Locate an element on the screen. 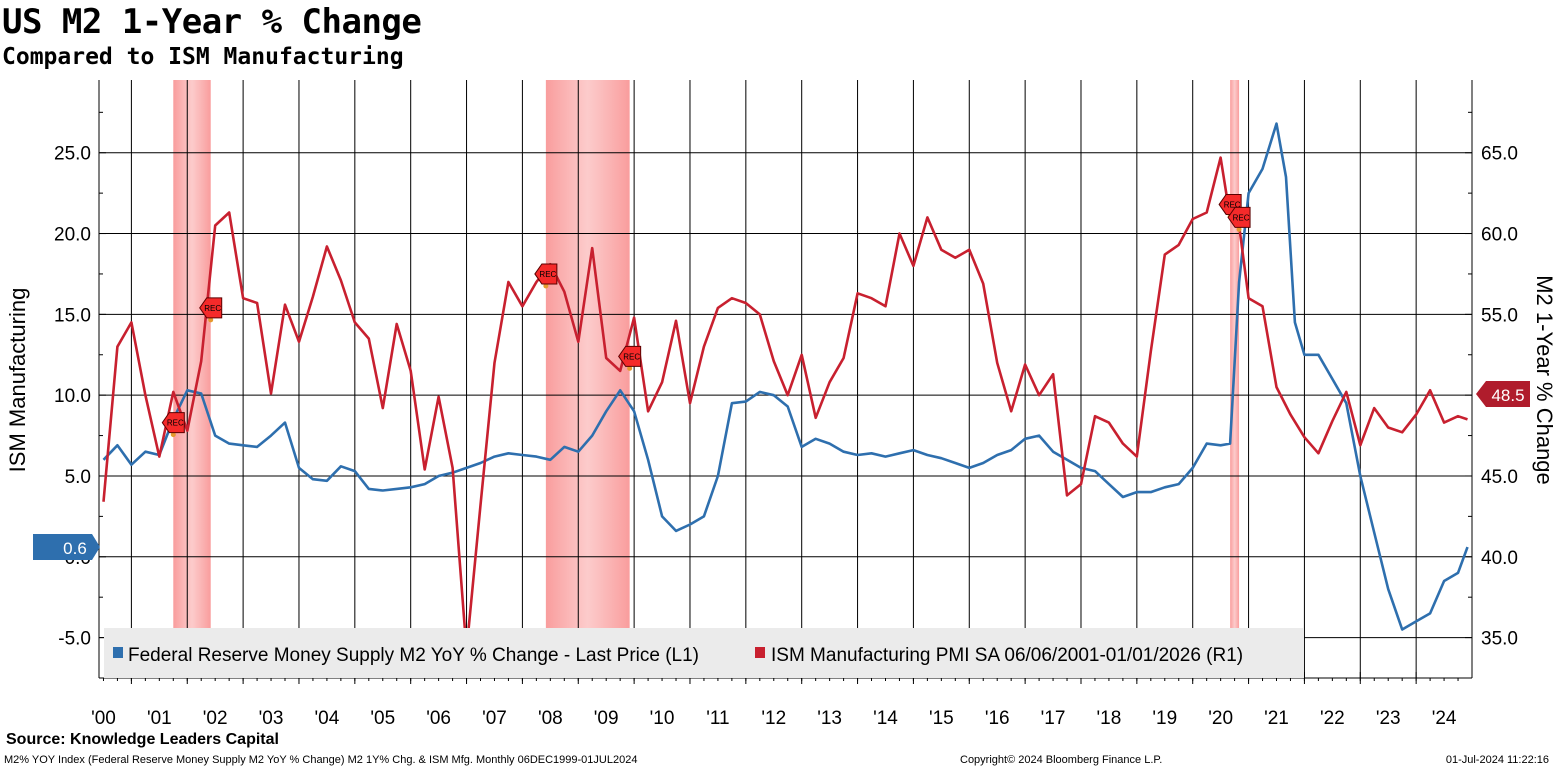 The image size is (1561, 771). rec-marker-3: REC is located at coordinates (546, 276).